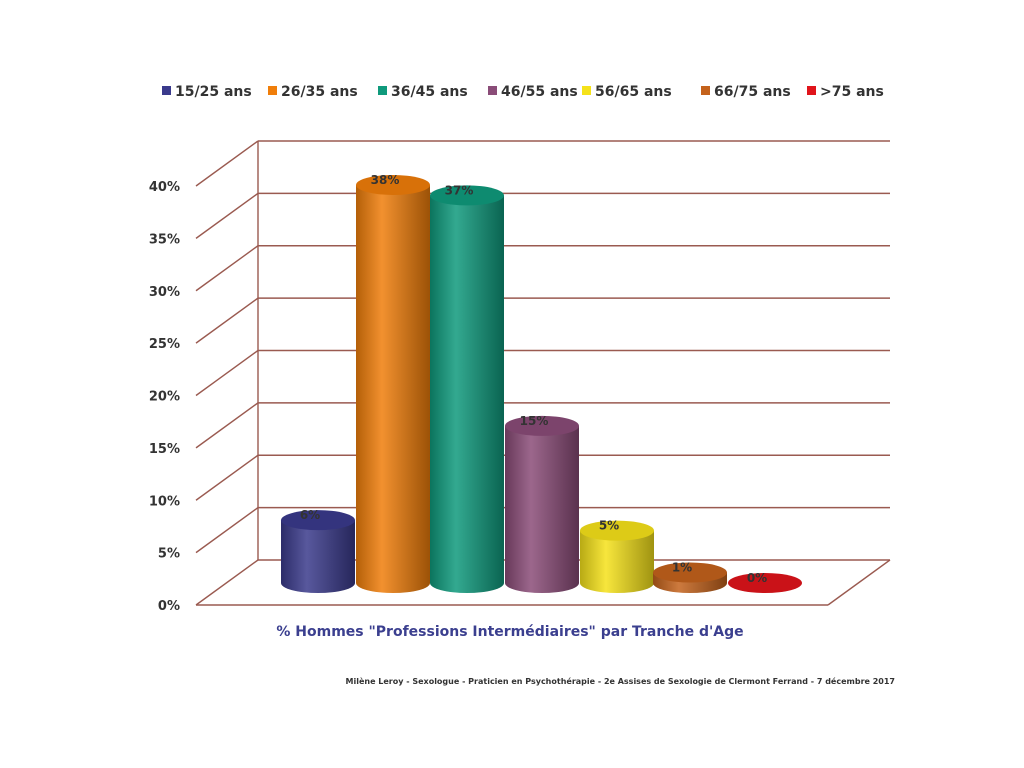 The height and width of the screenshot is (768, 1024). What do you see at coordinates (164, 187) in the screenshot?
I see `y-tick-label: 40%` at bounding box center [164, 187].